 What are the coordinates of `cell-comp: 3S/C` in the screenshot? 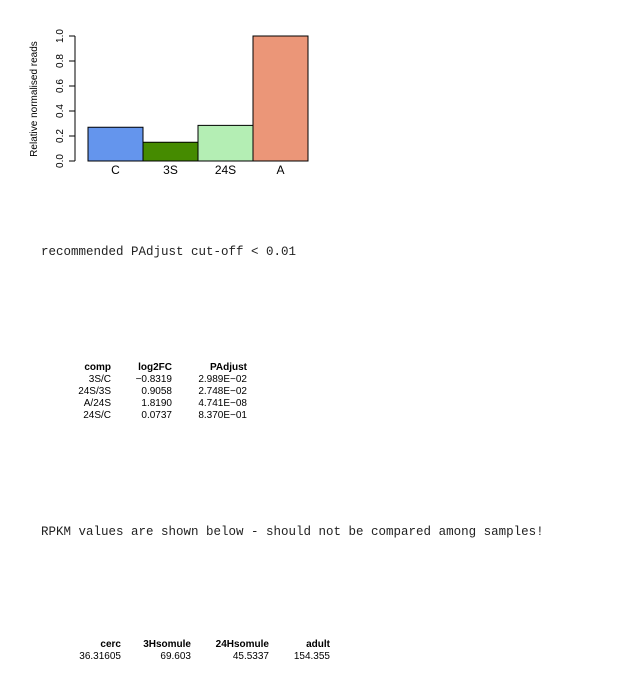 It's located at (99, 379).